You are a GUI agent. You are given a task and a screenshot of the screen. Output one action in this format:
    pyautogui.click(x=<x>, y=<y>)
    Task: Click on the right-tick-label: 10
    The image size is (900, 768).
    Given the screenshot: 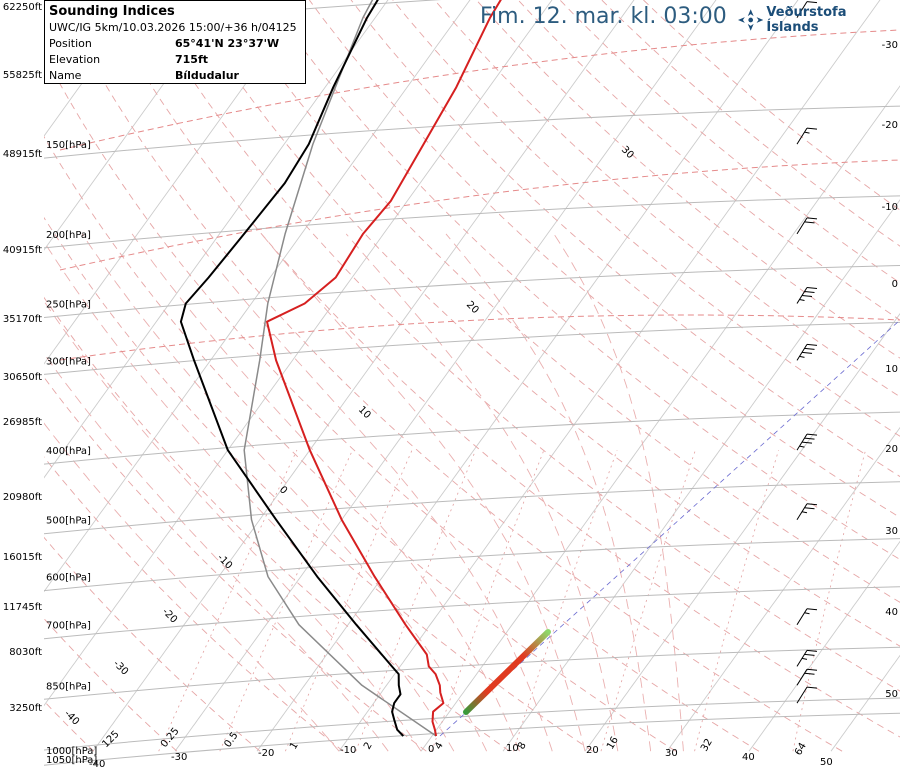 What is the action you would take?
    pyautogui.click(x=891, y=369)
    